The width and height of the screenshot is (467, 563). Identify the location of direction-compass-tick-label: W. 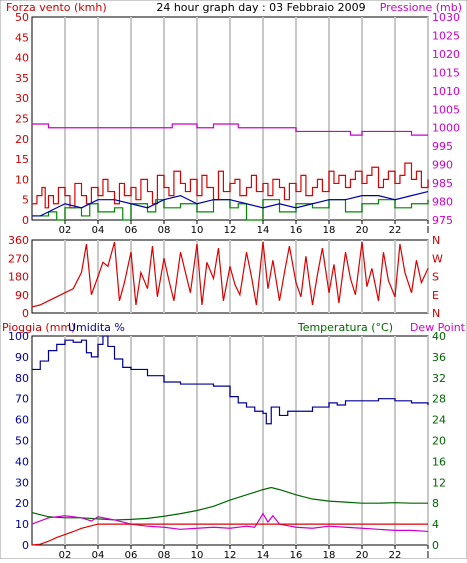
(437, 258).